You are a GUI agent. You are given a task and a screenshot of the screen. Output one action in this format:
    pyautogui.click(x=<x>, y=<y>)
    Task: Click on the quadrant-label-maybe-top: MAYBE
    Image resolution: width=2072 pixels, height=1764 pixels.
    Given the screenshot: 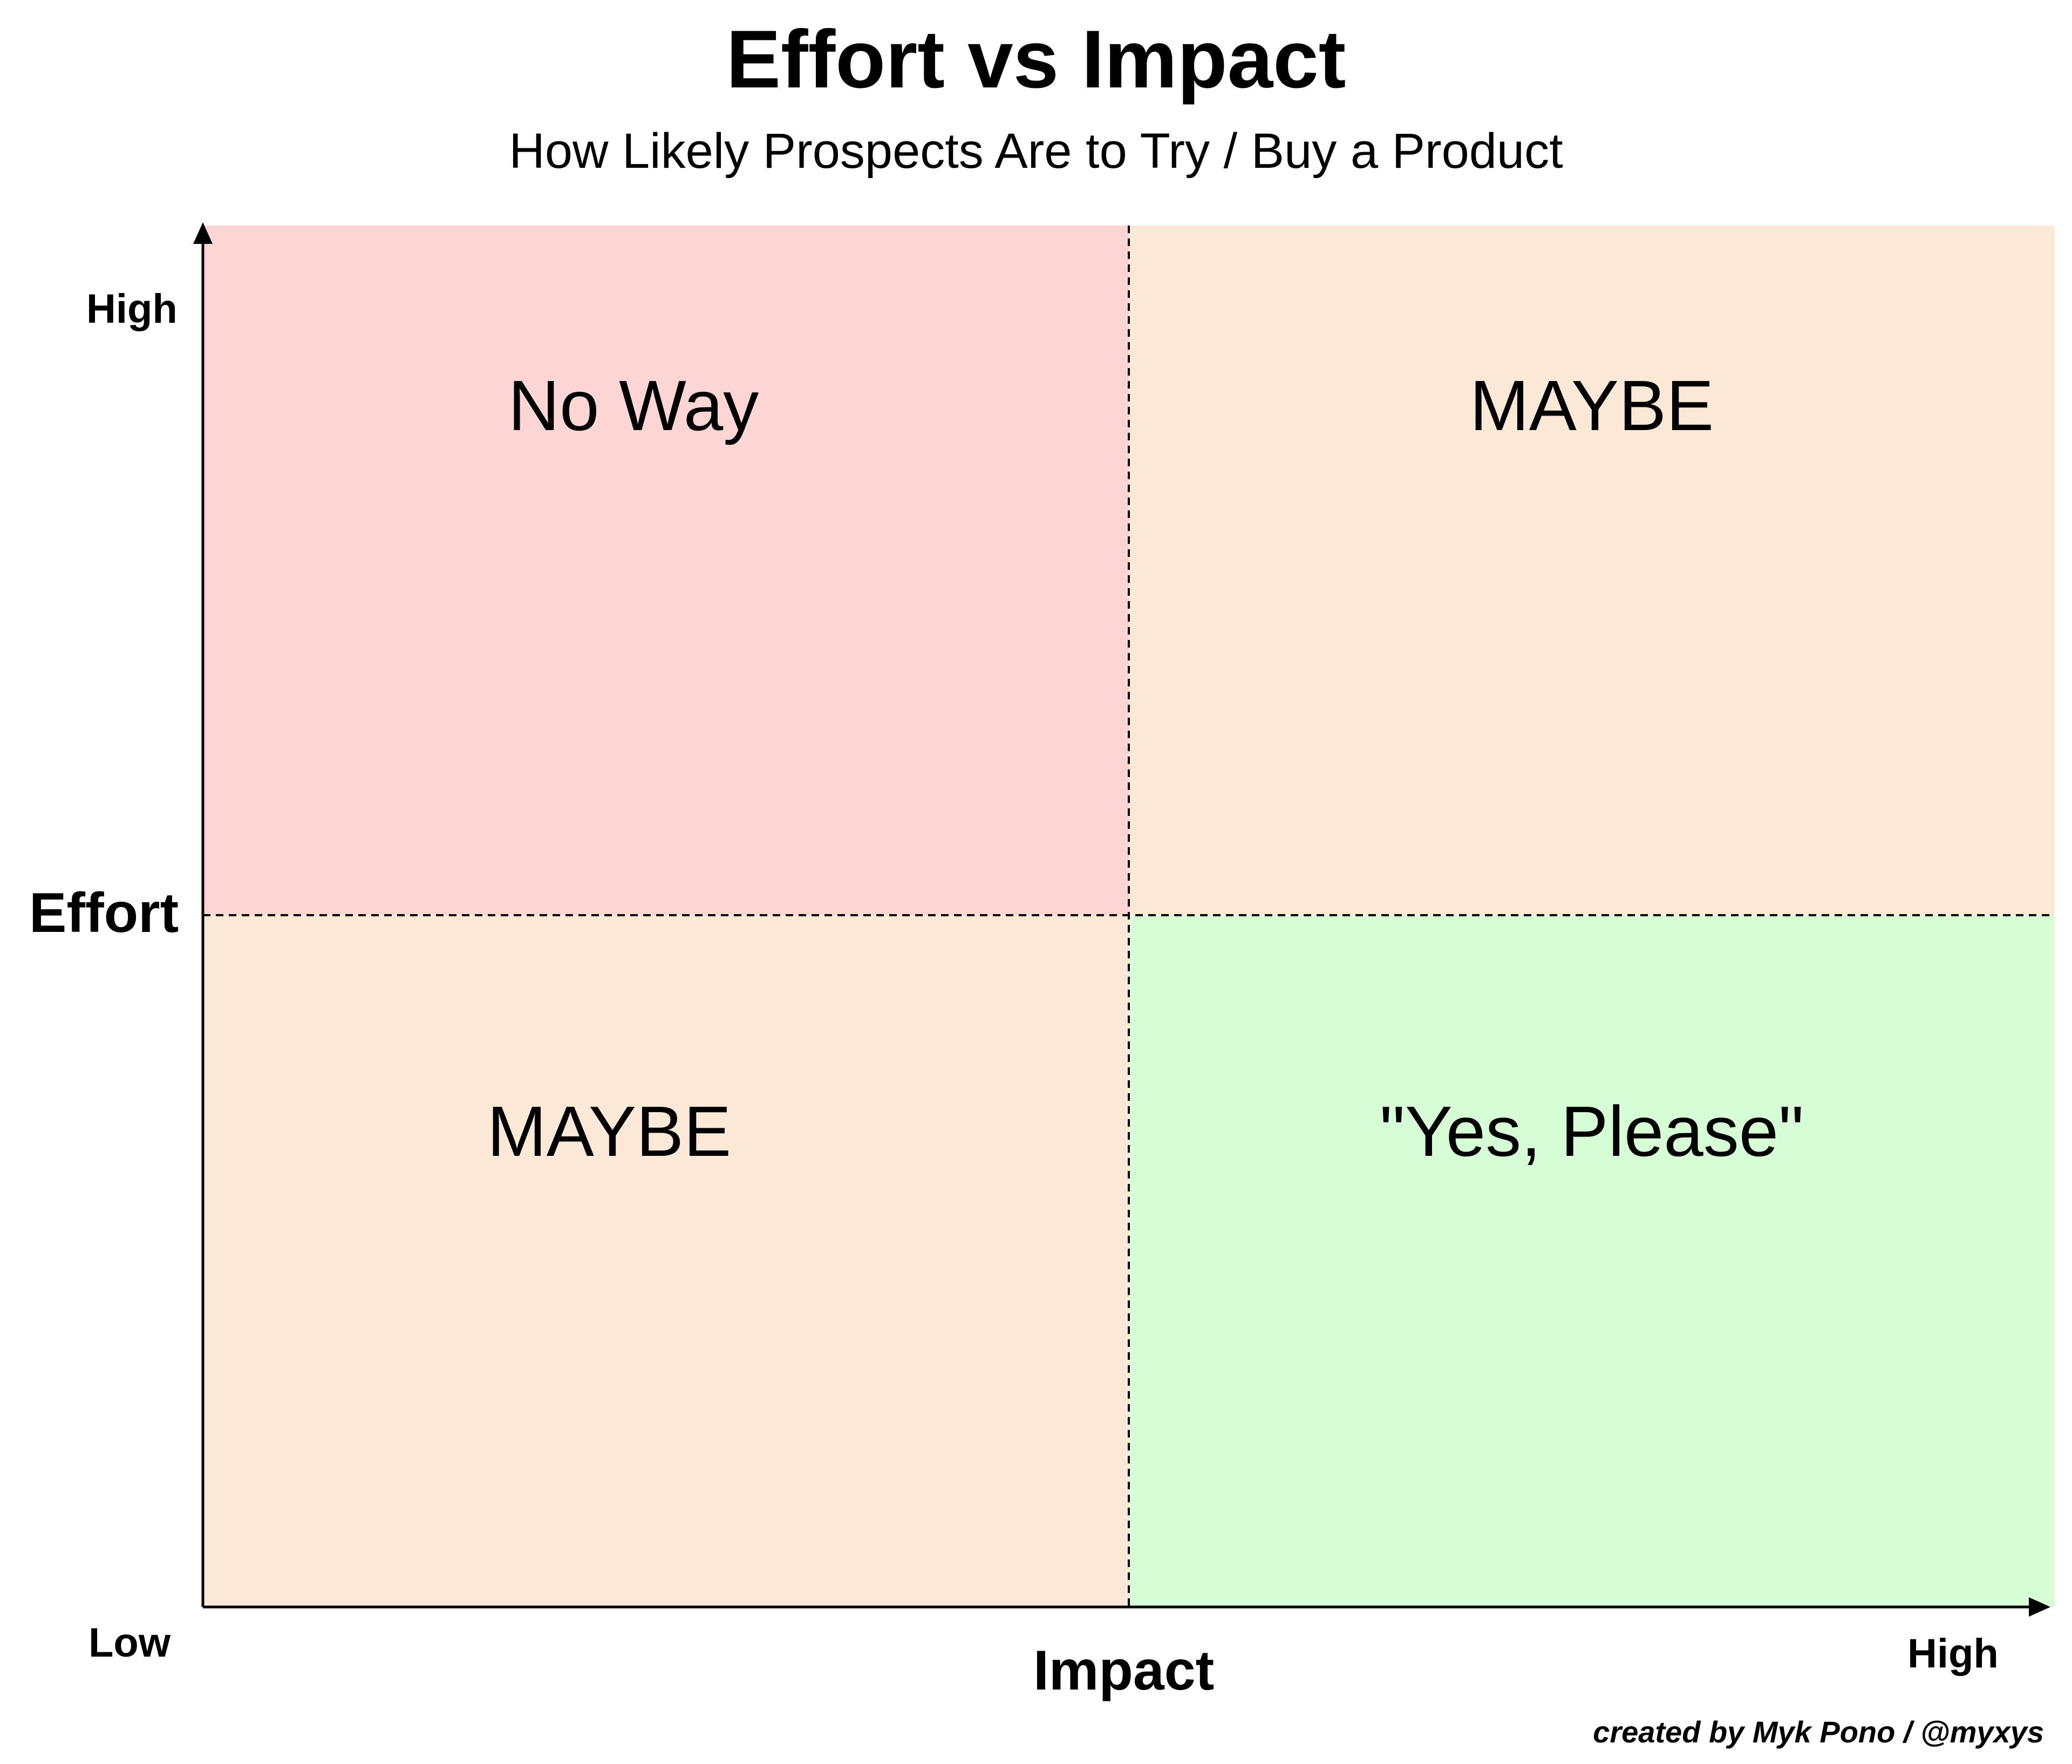 What is the action you would take?
    pyautogui.click(x=1591, y=405)
    